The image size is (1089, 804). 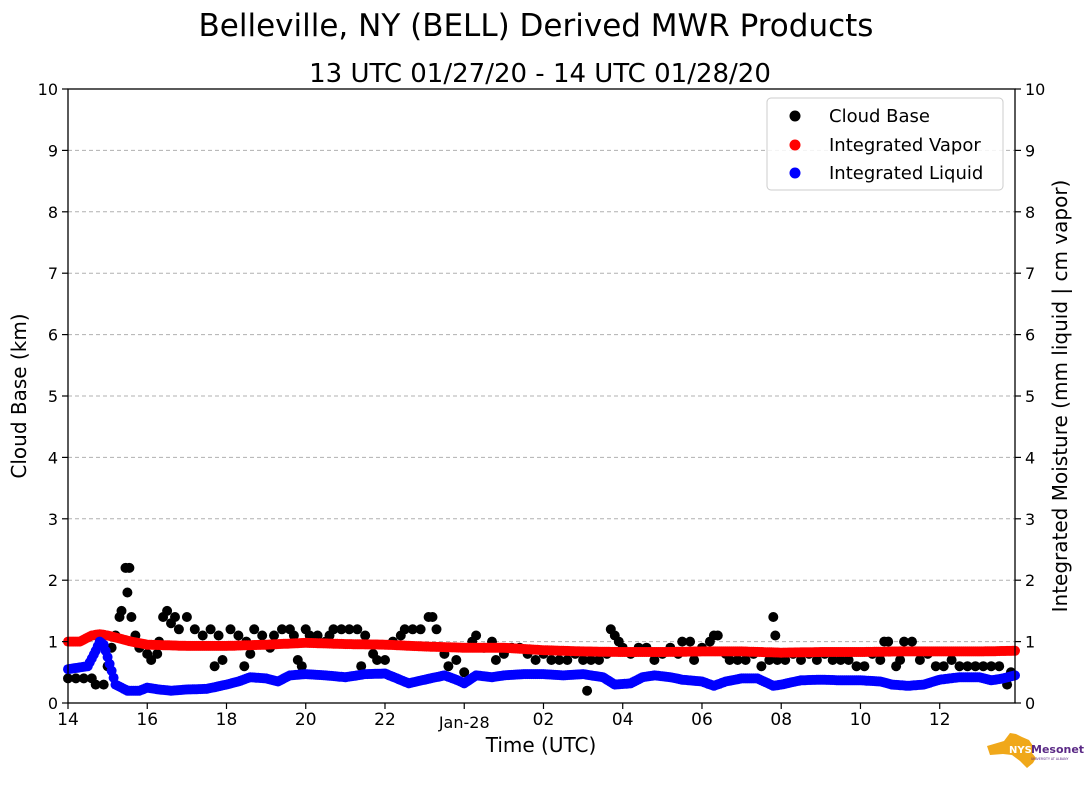 What do you see at coordinates (1030, 519) in the screenshot?
I see `y-tick-label-right: 3` at bounding box center [1030, 519].